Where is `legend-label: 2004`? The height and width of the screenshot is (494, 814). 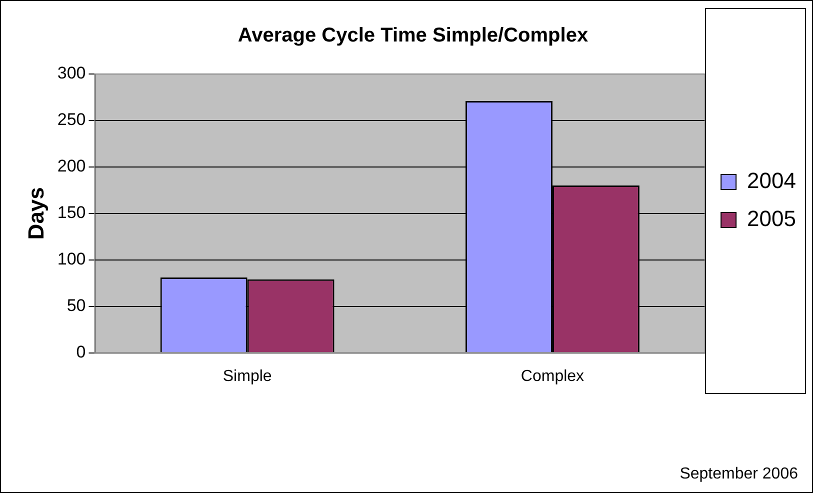
legend-label: 2004 is located at coordinates (771, 181).